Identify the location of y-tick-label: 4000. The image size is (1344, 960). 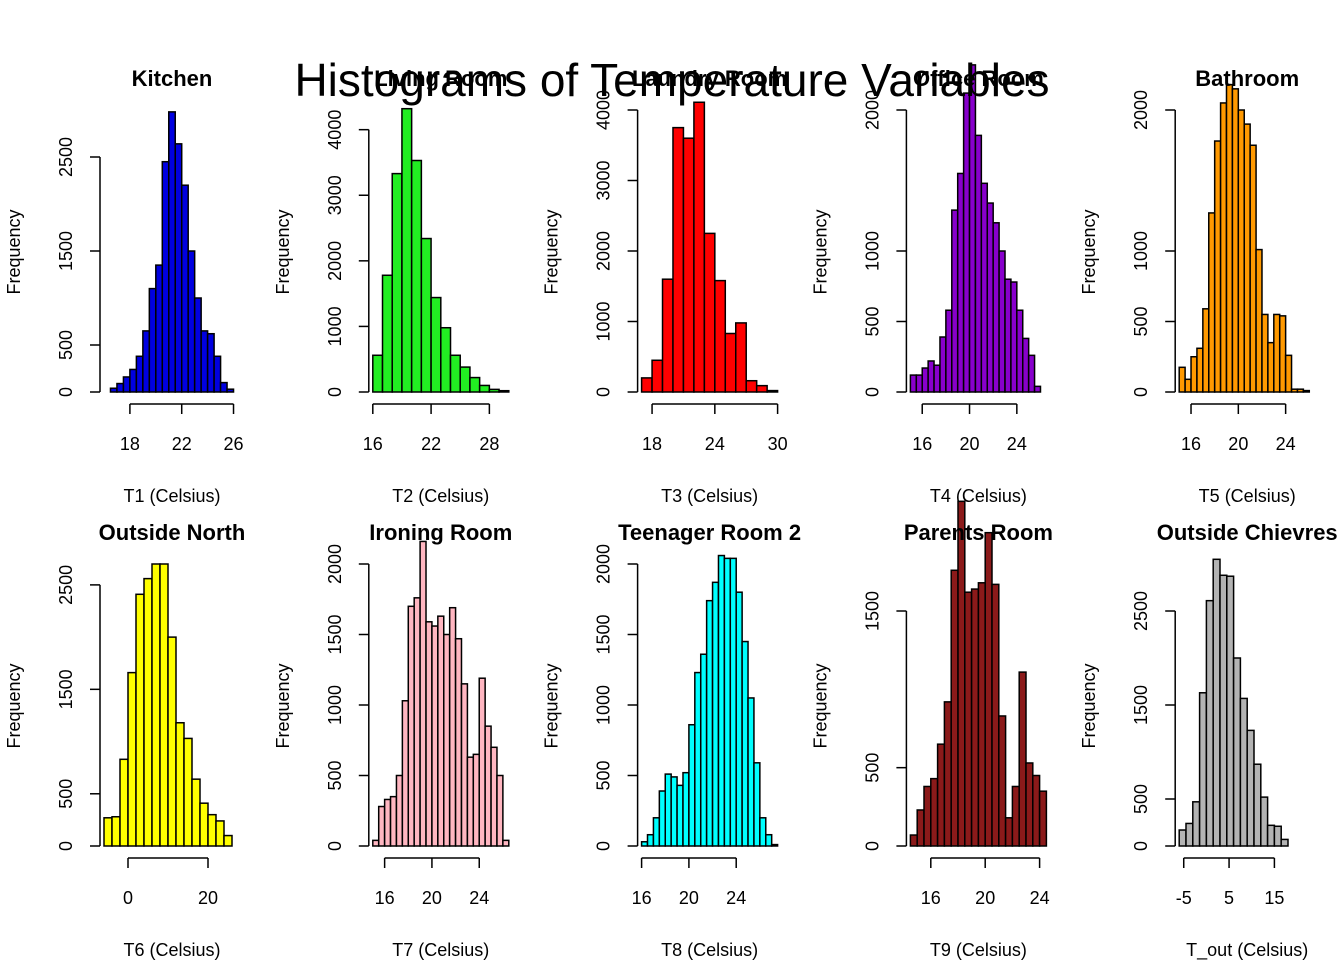
(335, 130).